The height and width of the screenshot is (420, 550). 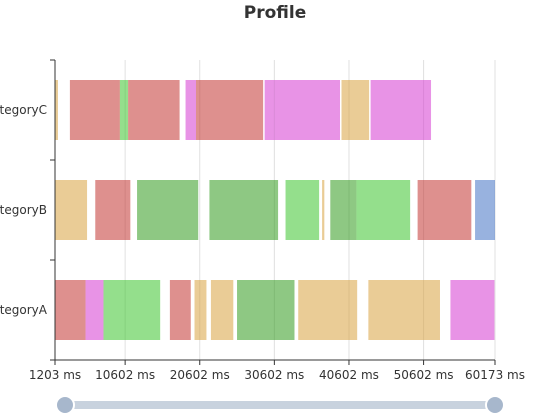 I want to click on x-tick-label: 30602 ms, so click(x=274, y=375).